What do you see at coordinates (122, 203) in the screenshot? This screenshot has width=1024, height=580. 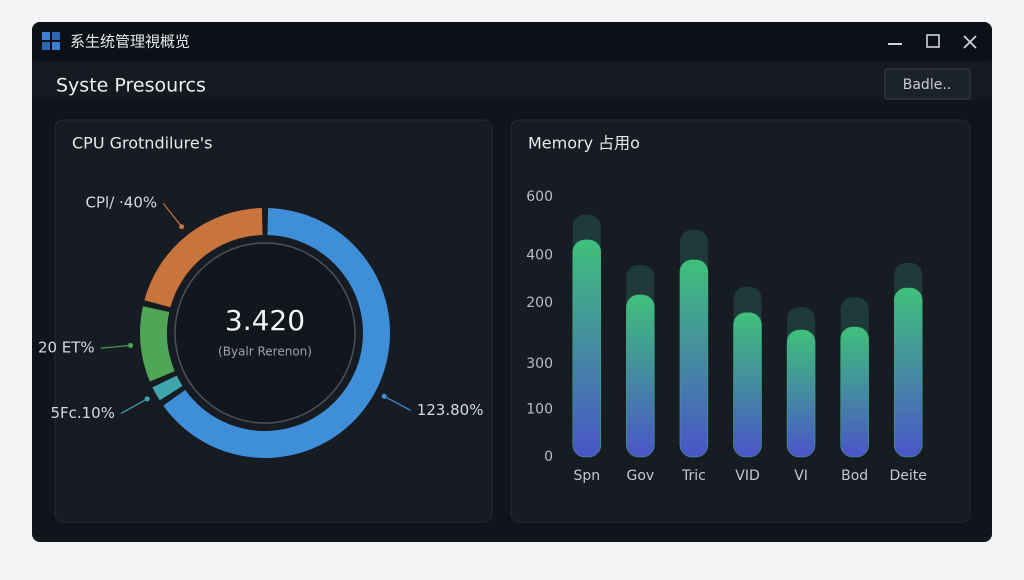 I see `segment-label: CPl/ ·40%` at bounding box center [122, 203].